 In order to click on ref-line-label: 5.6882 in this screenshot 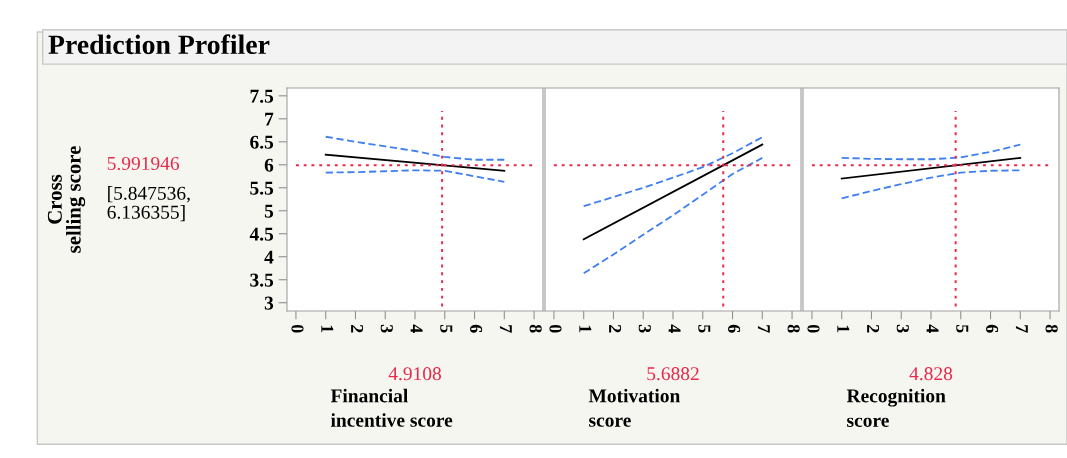, I will do `click(673, 374)`.